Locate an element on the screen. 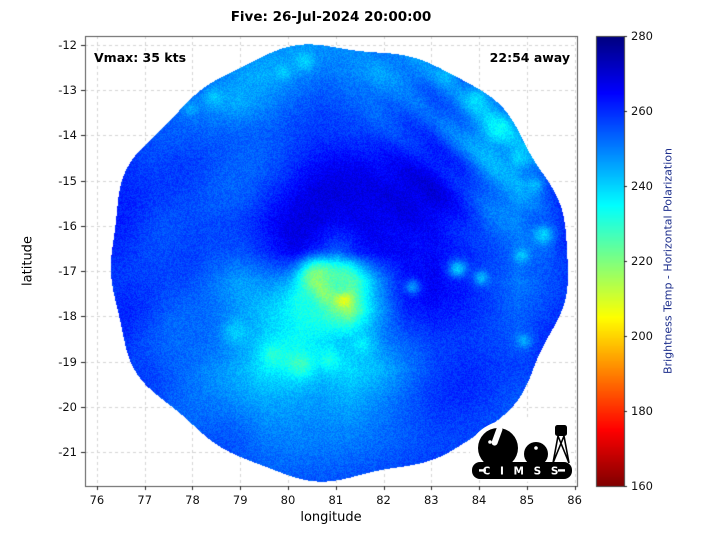 The width and height of the screenshot is (720, 540). x-tick-label: 83 is located at coordinates (431, 500).